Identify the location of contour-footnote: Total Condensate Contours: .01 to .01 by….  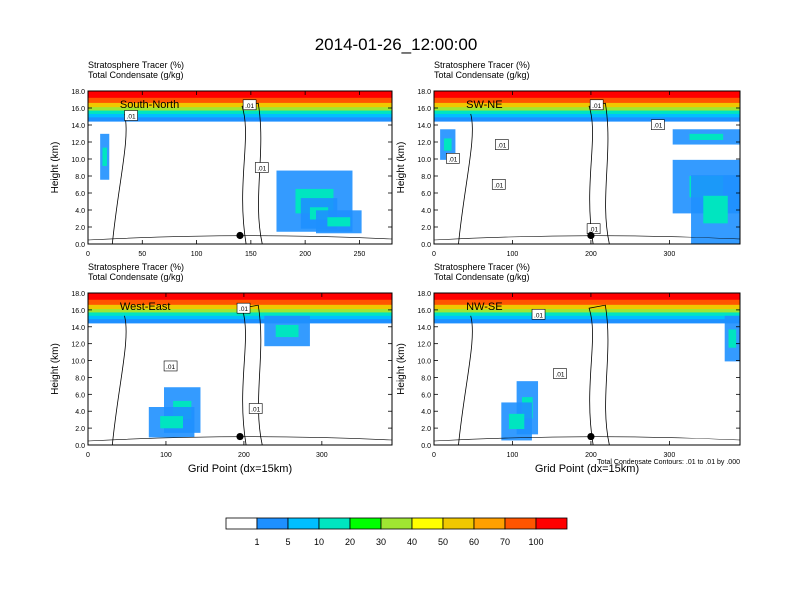
(668, 462).